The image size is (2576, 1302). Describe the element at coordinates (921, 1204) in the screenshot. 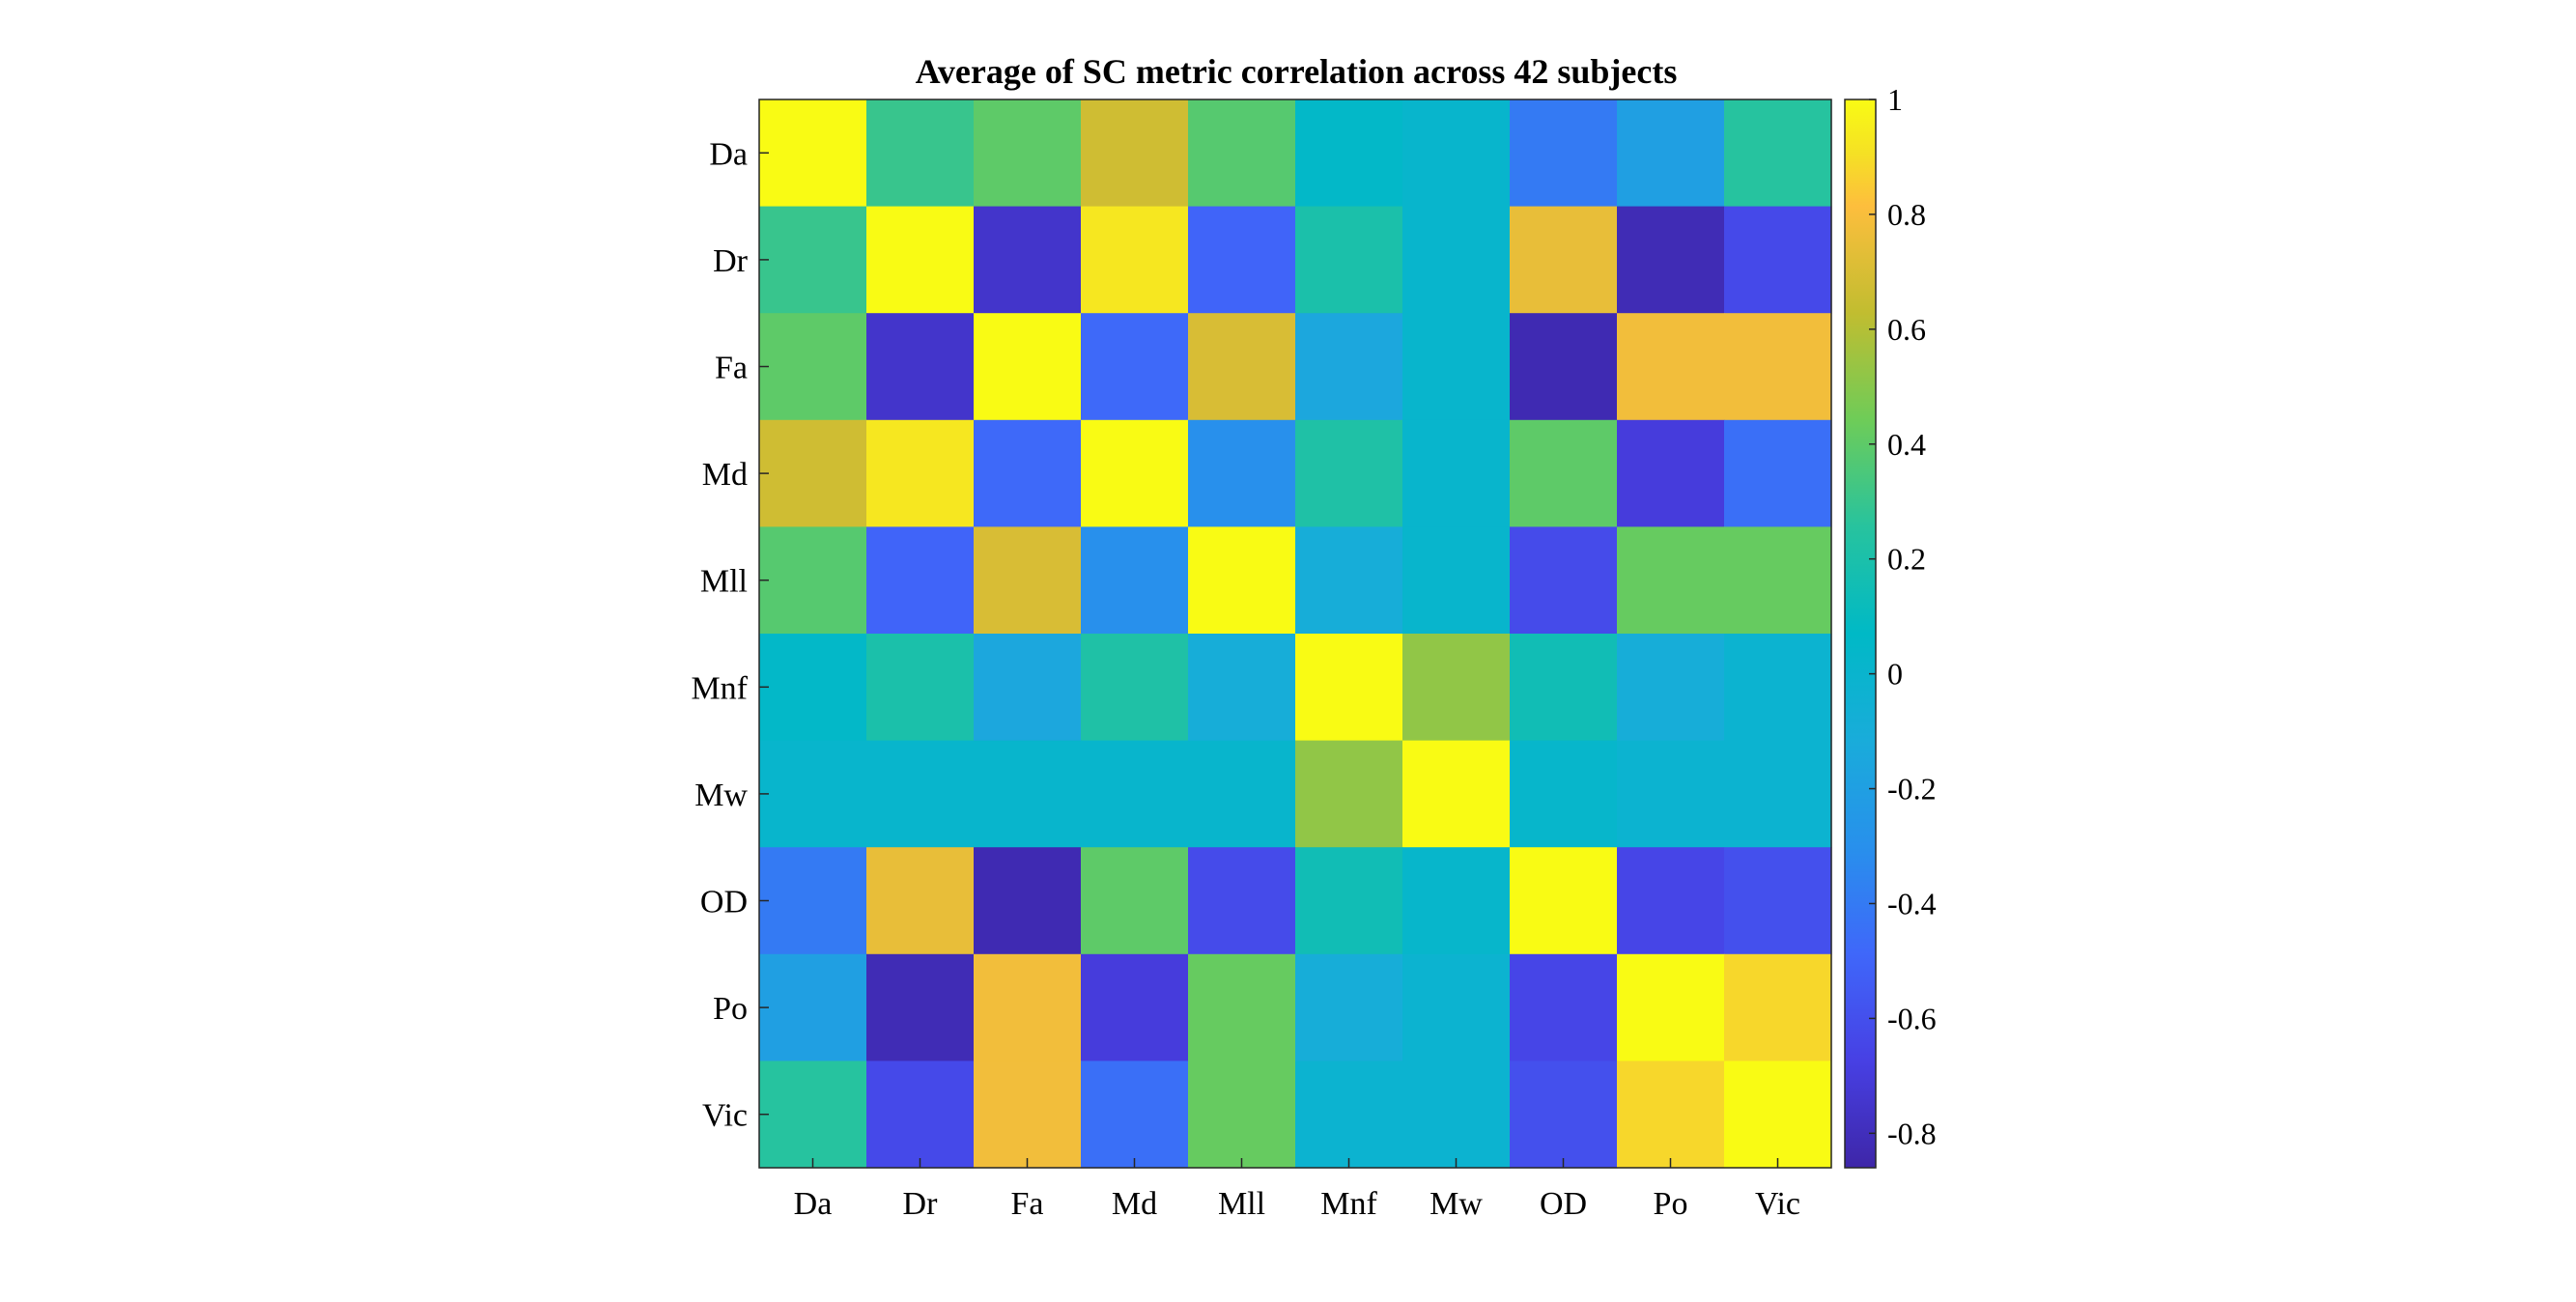

I see `x-tick-label: Dr` at that location.